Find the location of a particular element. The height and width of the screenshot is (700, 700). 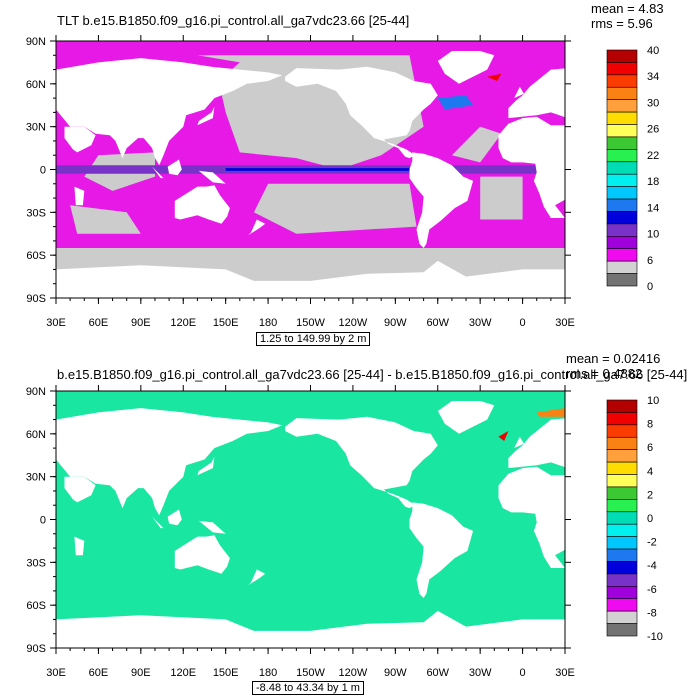

colorbar-label: 22 is located at coordinates (653, 156).